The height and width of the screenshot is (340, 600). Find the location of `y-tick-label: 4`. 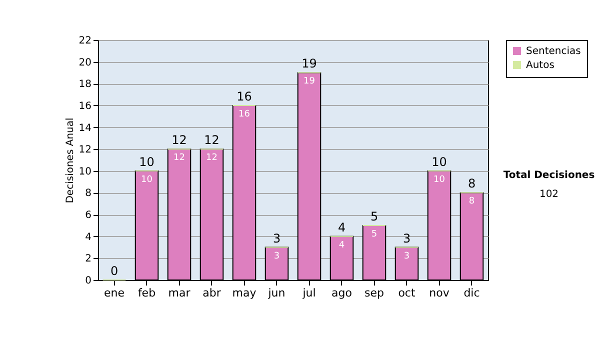

y-tick-label: 4 is located at coordinates (88, 237).